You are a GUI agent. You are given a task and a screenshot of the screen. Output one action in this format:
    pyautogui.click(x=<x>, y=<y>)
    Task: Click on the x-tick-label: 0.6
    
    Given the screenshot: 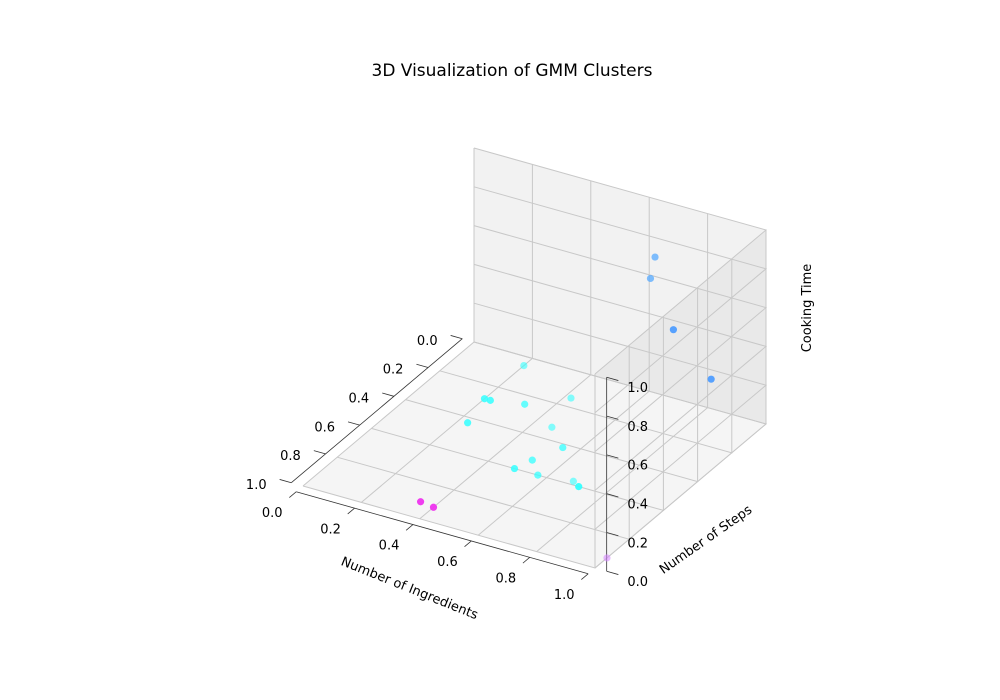 What is the action you would take?
    pyautogui.click(x=324, y=427)
    